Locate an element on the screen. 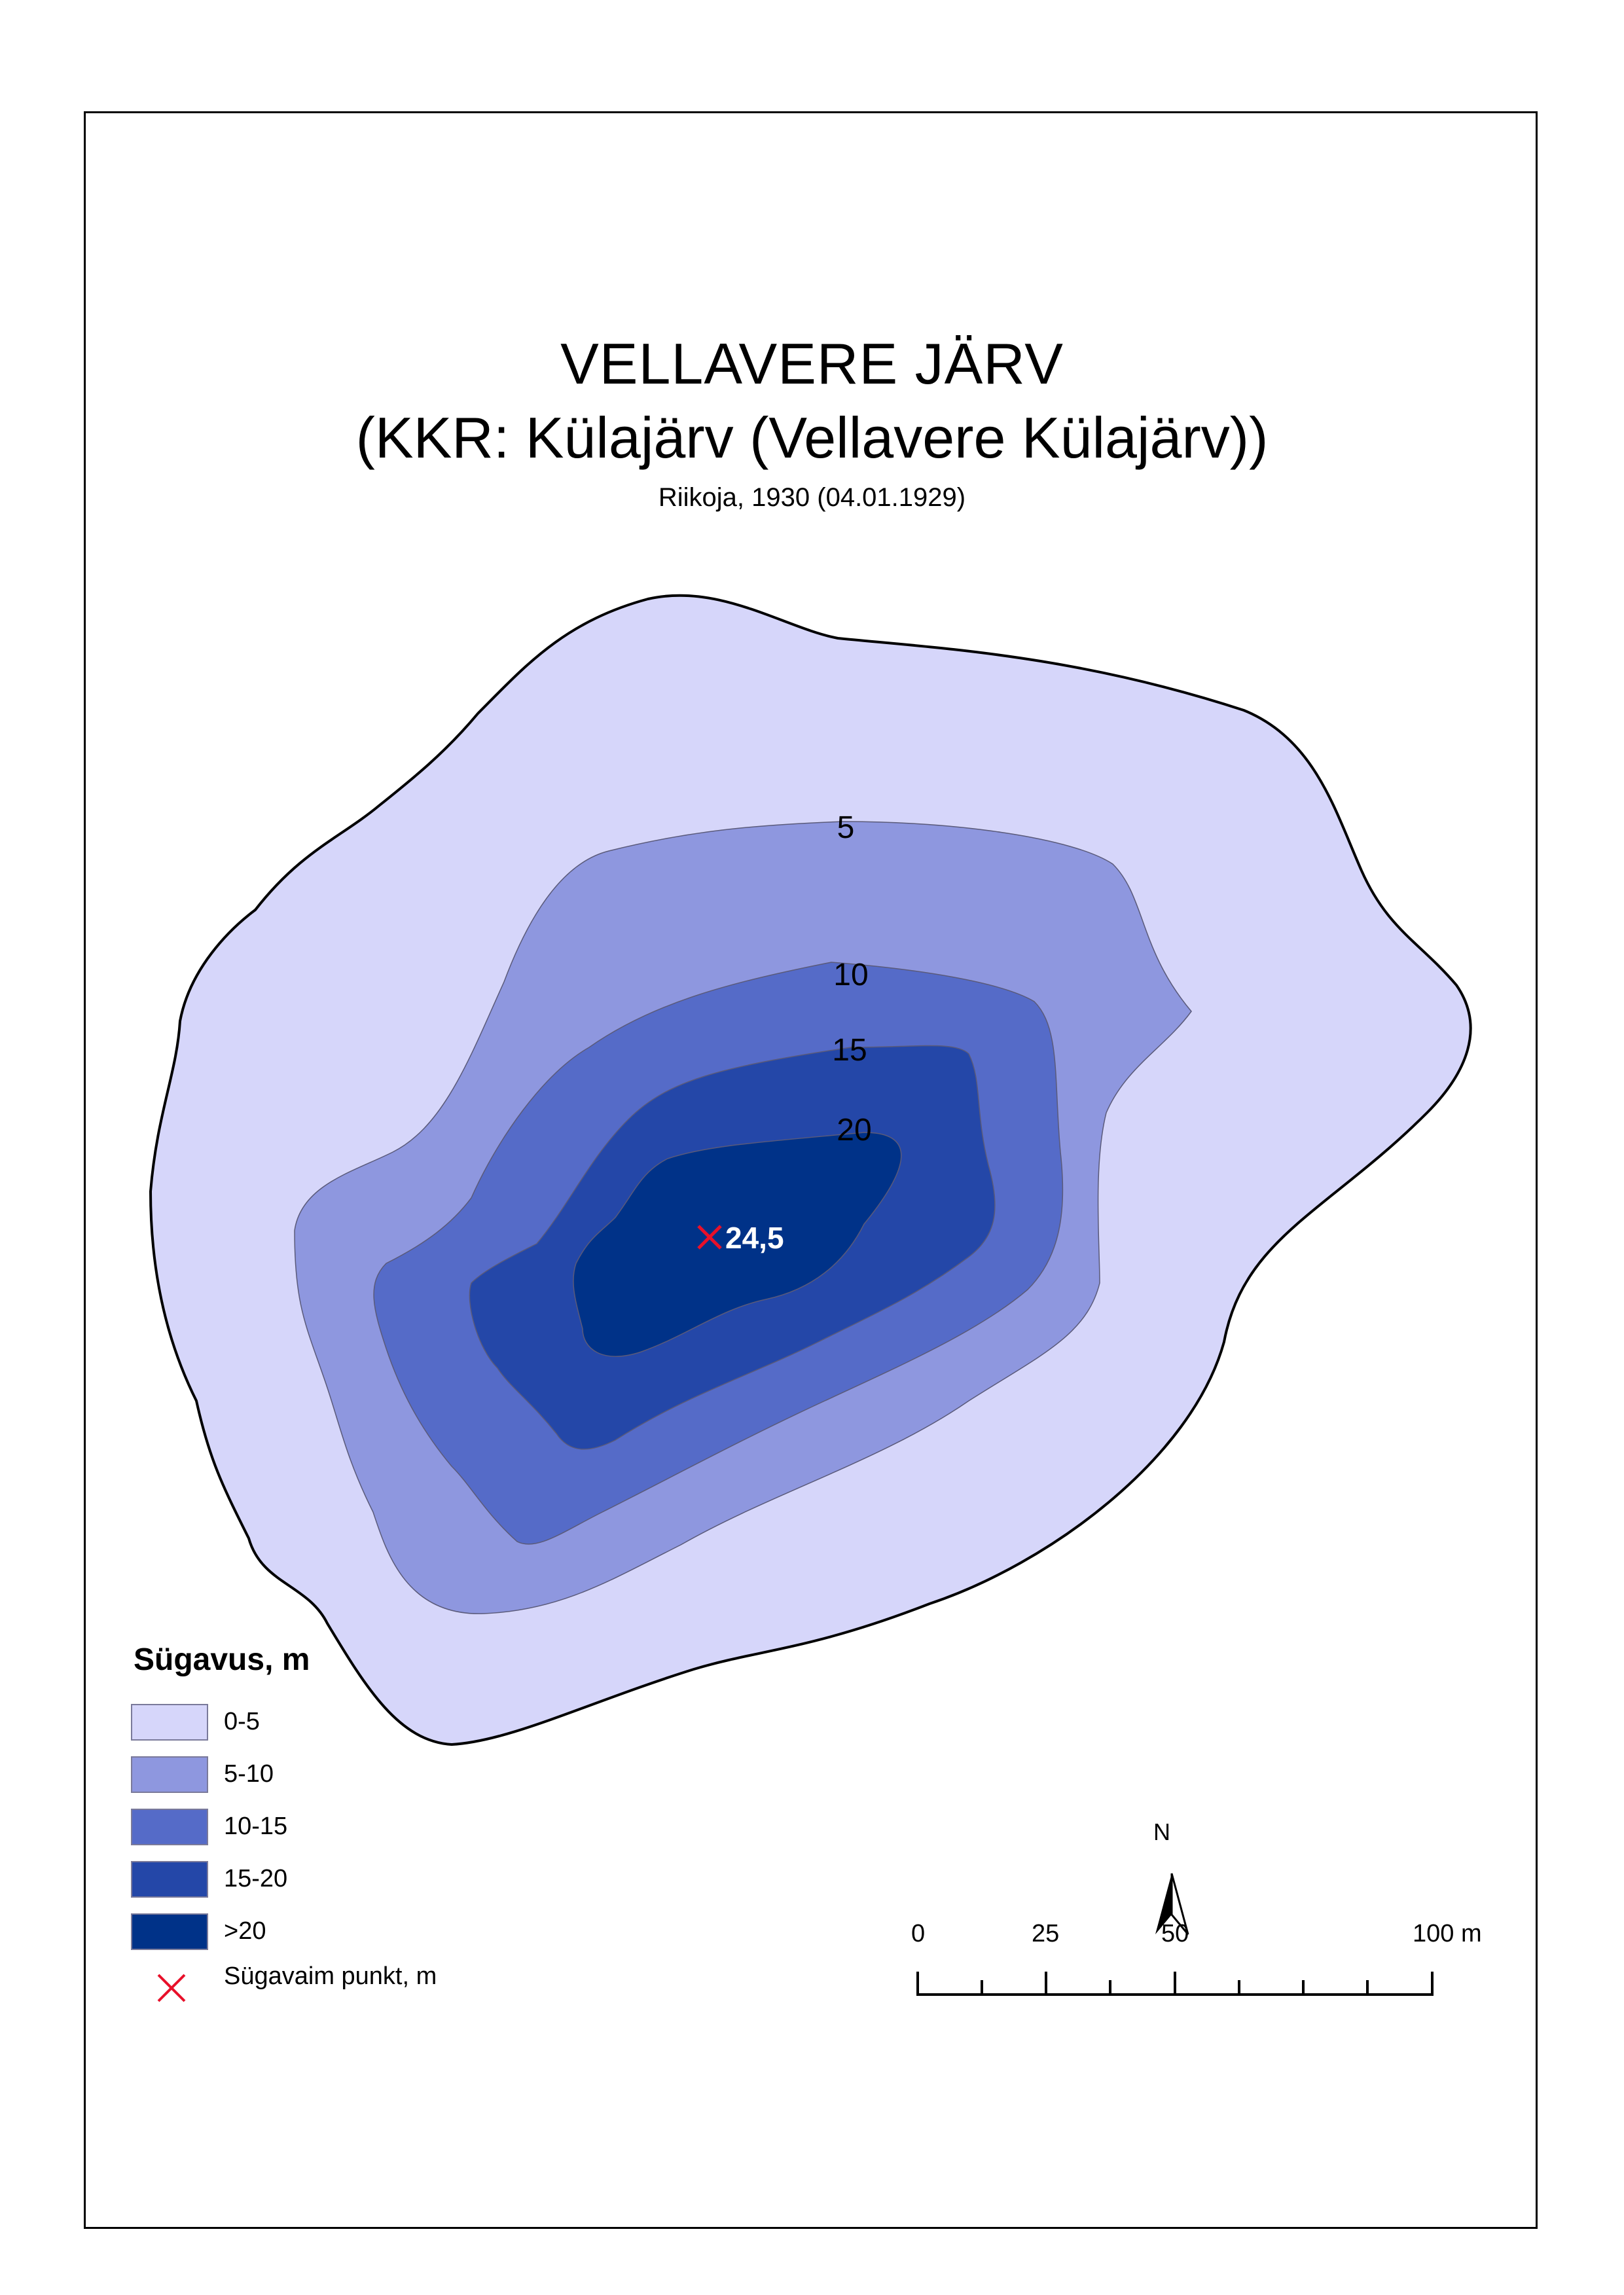 The height and width of the screenshot is (2295, 1624). scale-label-0: 0 is located at coordinates (918, 1933).